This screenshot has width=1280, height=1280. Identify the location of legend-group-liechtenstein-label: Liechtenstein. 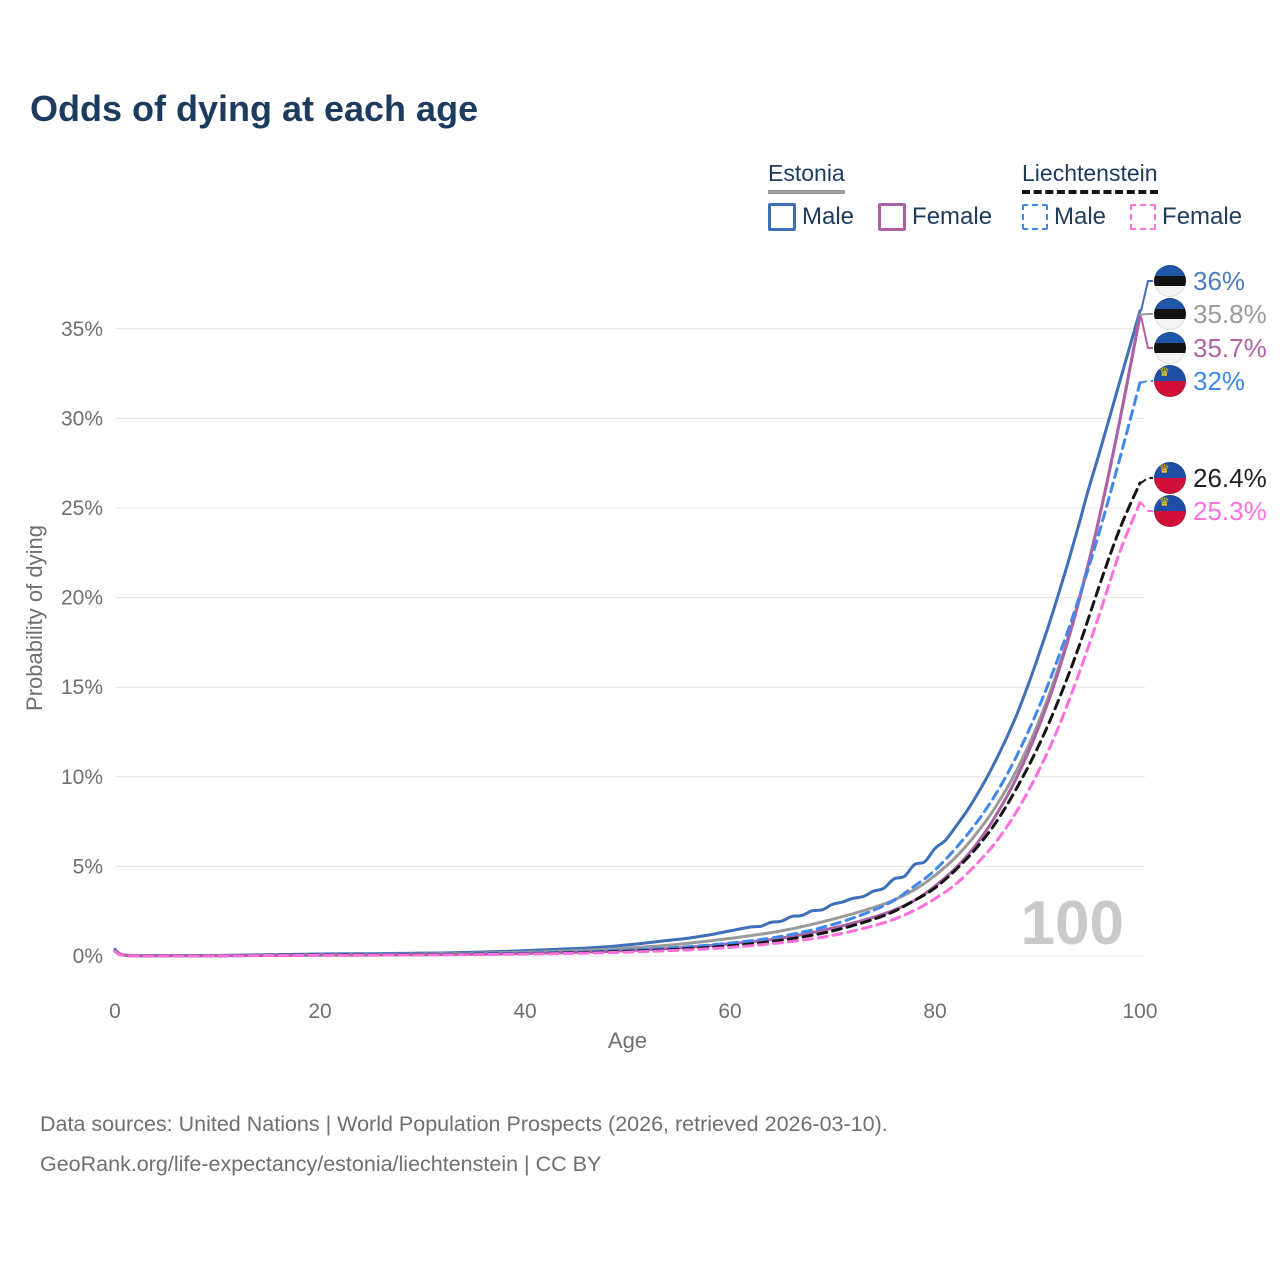
(1090, 177).